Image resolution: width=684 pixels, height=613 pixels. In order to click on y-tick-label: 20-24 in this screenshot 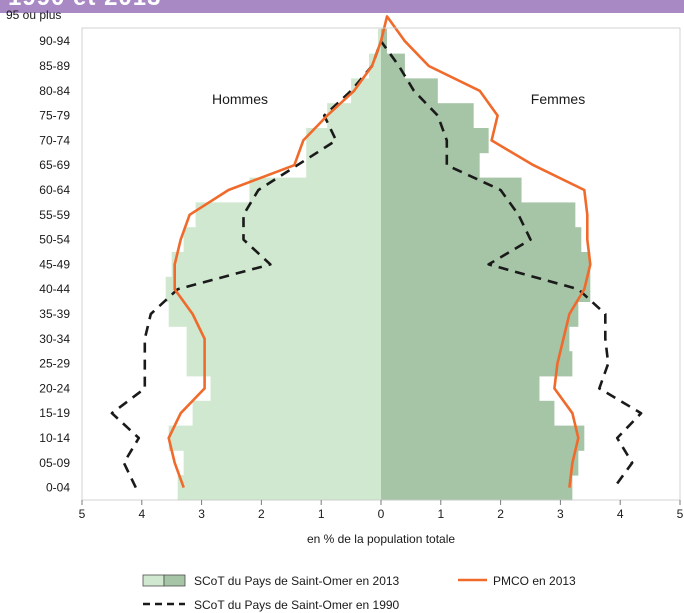, I will do `click(54, 388)`.